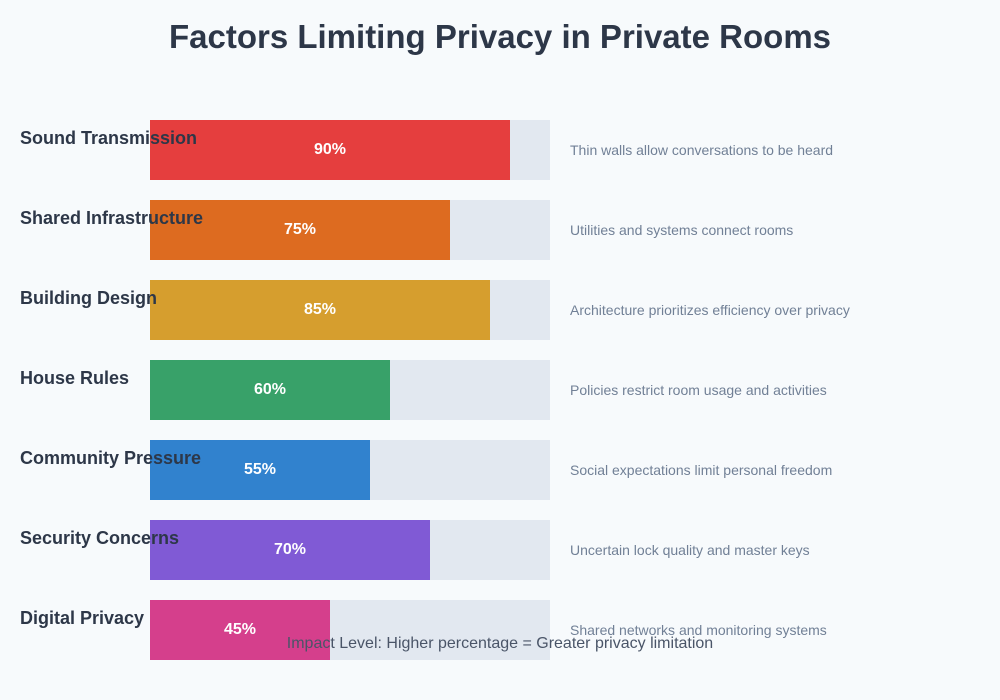  Describe the element at coordinates (82, 618) in the screenshot. I see `category-label: Digital Privacy` at that location.